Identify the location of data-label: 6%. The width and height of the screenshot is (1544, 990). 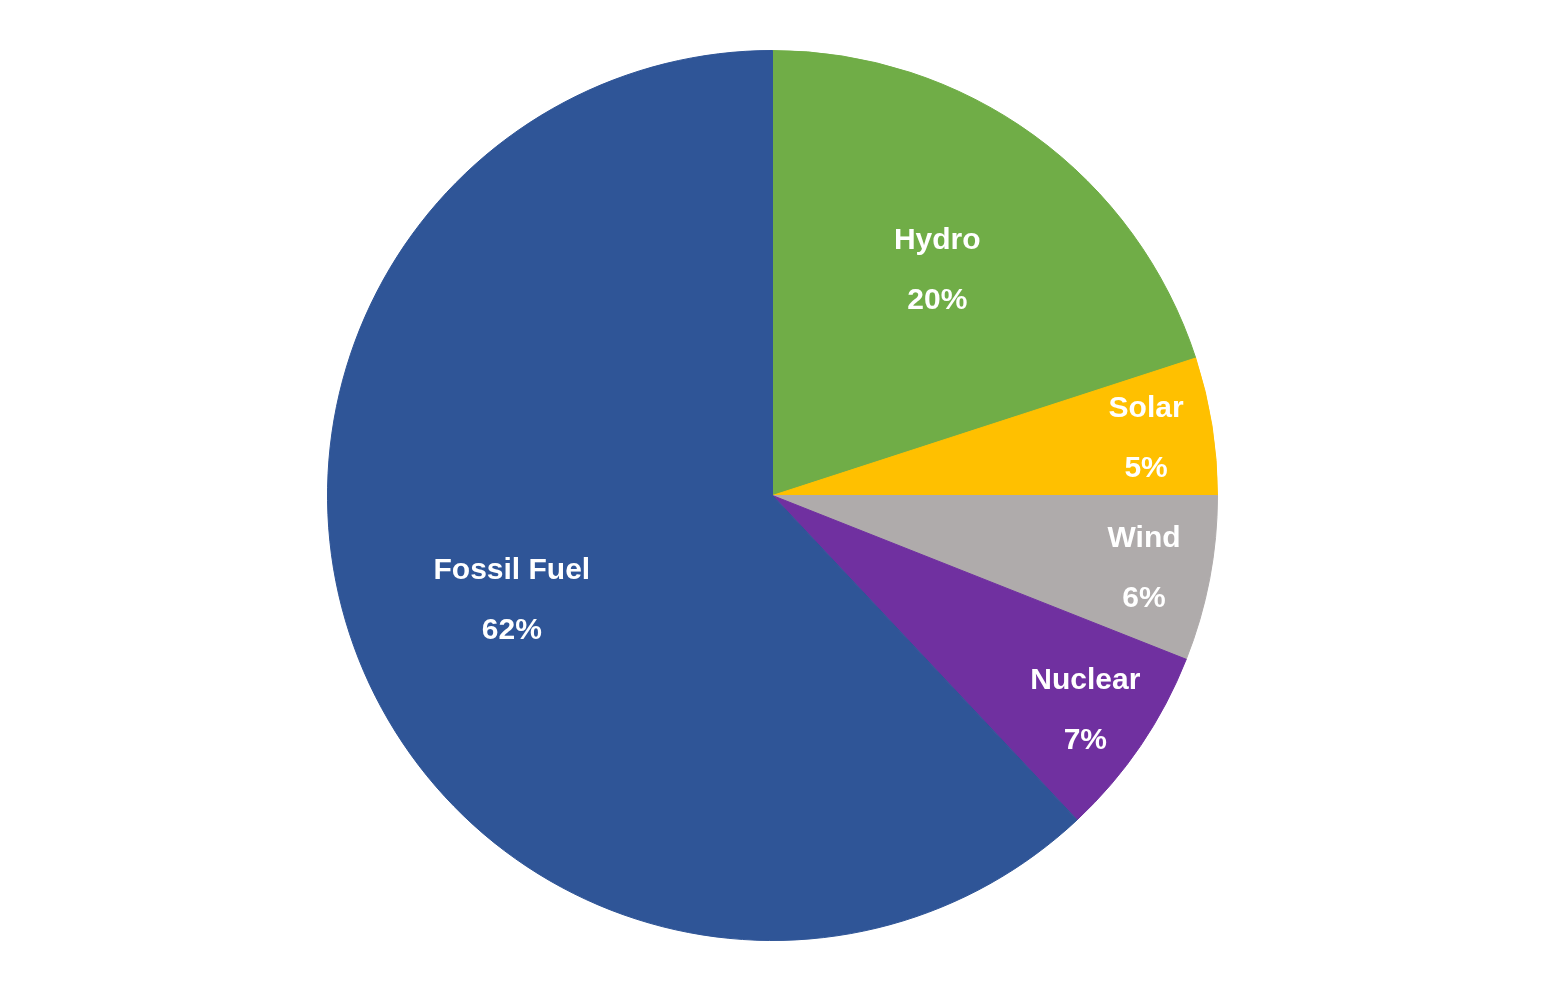
(1144, 596).